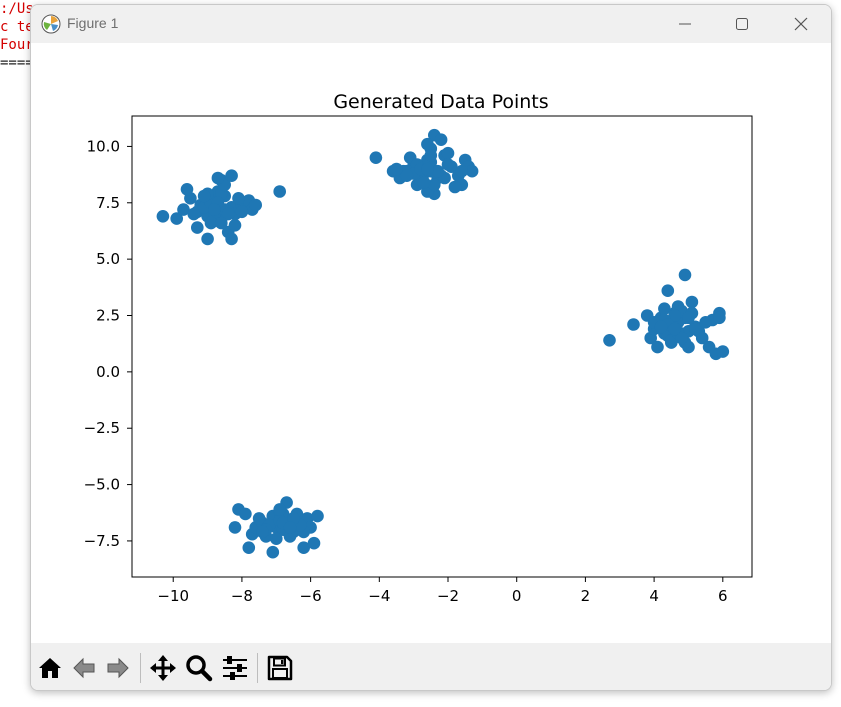  I want to click on configure-subplots-icon, so click(235, 668).